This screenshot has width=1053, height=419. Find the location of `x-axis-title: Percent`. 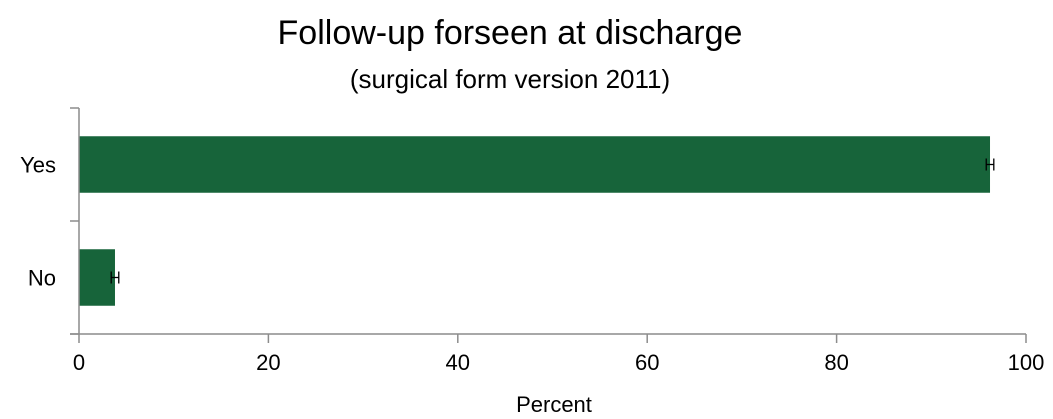

x-axis-title: Percent is located at coordinates (554, 403).